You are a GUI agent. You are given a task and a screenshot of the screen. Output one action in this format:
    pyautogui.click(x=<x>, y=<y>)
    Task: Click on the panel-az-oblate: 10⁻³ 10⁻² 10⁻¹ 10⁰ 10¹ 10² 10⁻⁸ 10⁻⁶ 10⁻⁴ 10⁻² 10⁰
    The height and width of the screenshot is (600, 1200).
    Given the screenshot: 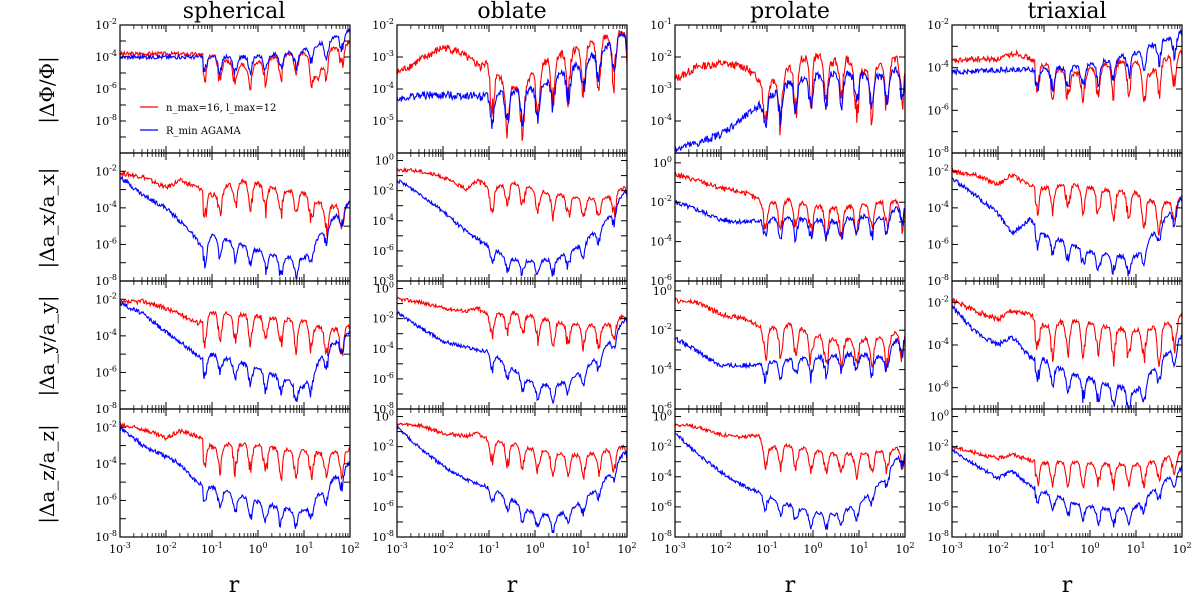 What is the action you would take?
    pyautogui.click(x=504, y=482)
    